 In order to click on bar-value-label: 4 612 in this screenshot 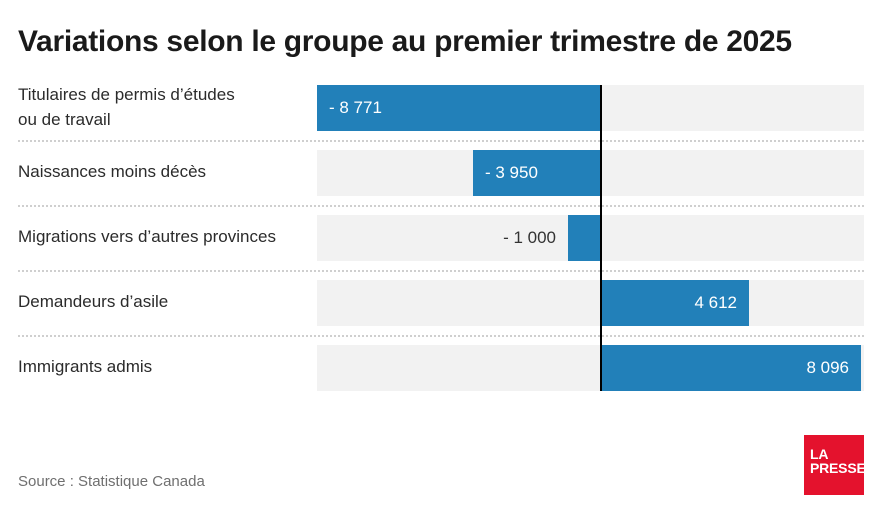, I will do `click(715, 302)`.